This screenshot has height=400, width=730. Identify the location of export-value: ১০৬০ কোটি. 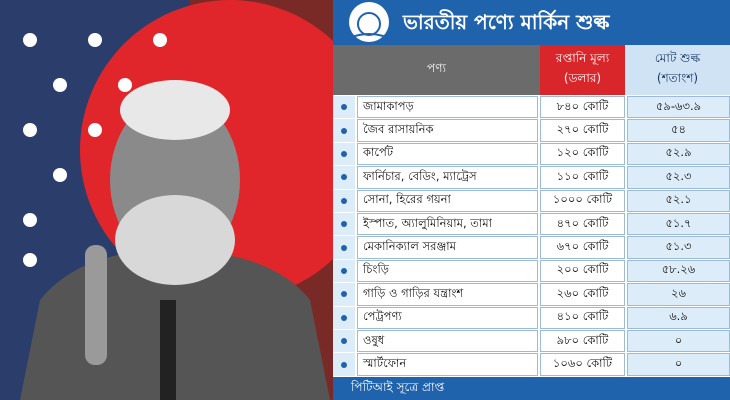
(582, 364).